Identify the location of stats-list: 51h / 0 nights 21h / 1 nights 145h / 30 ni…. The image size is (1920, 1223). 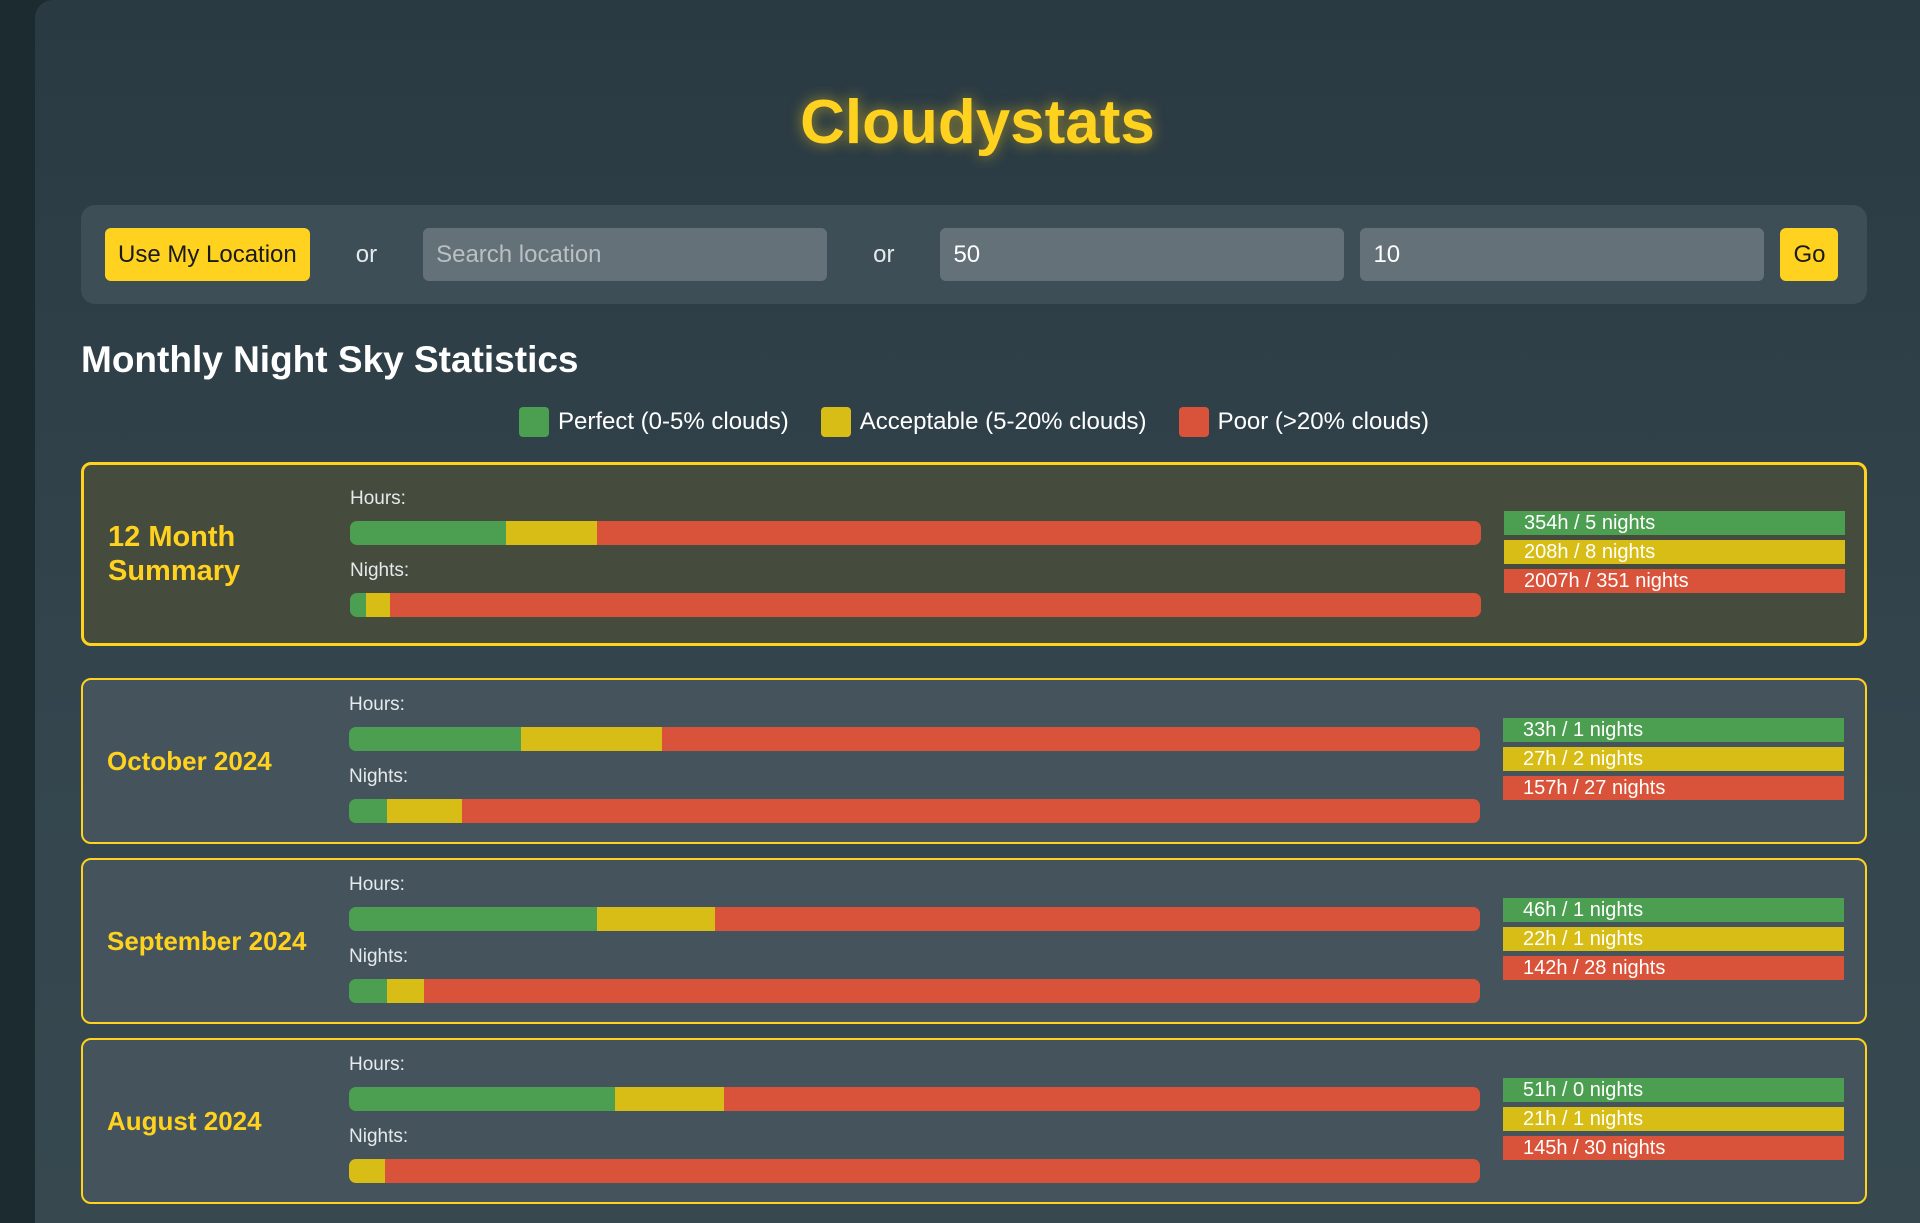
(1673, 1121).